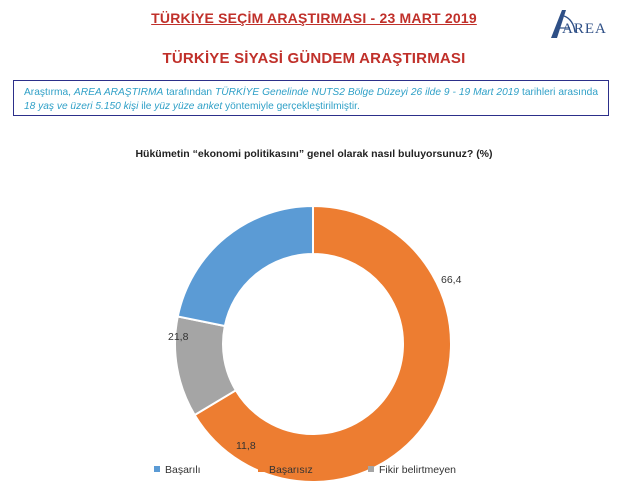  What do you see at coordinates (246, 446) in the screenshot?
I see `data-label-2: 11,8` at bounding box center [246, 446].